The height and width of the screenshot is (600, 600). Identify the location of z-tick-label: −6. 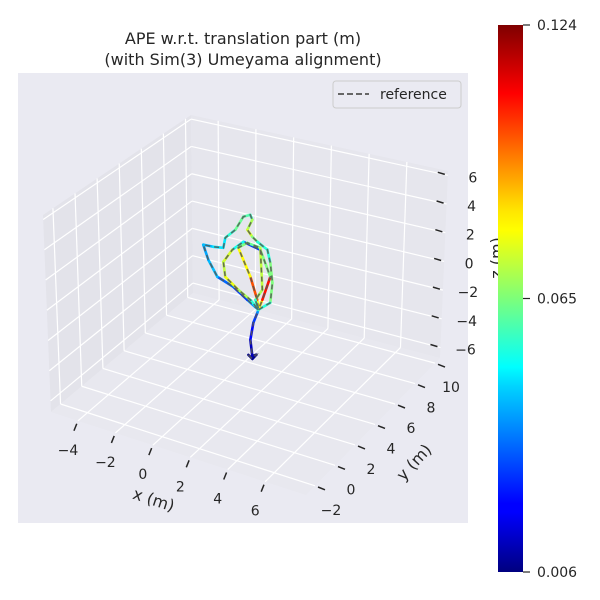
(465, 351).